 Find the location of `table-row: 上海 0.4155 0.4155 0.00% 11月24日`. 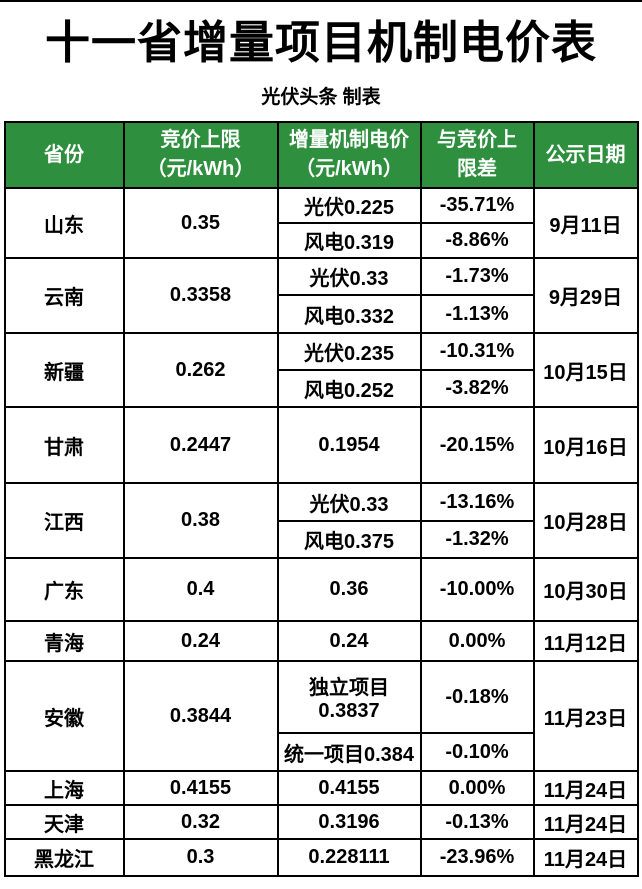

table-row: 上海 0.4155 0.4155 0.00% 11月24日 is located at coordinates (321, 788).